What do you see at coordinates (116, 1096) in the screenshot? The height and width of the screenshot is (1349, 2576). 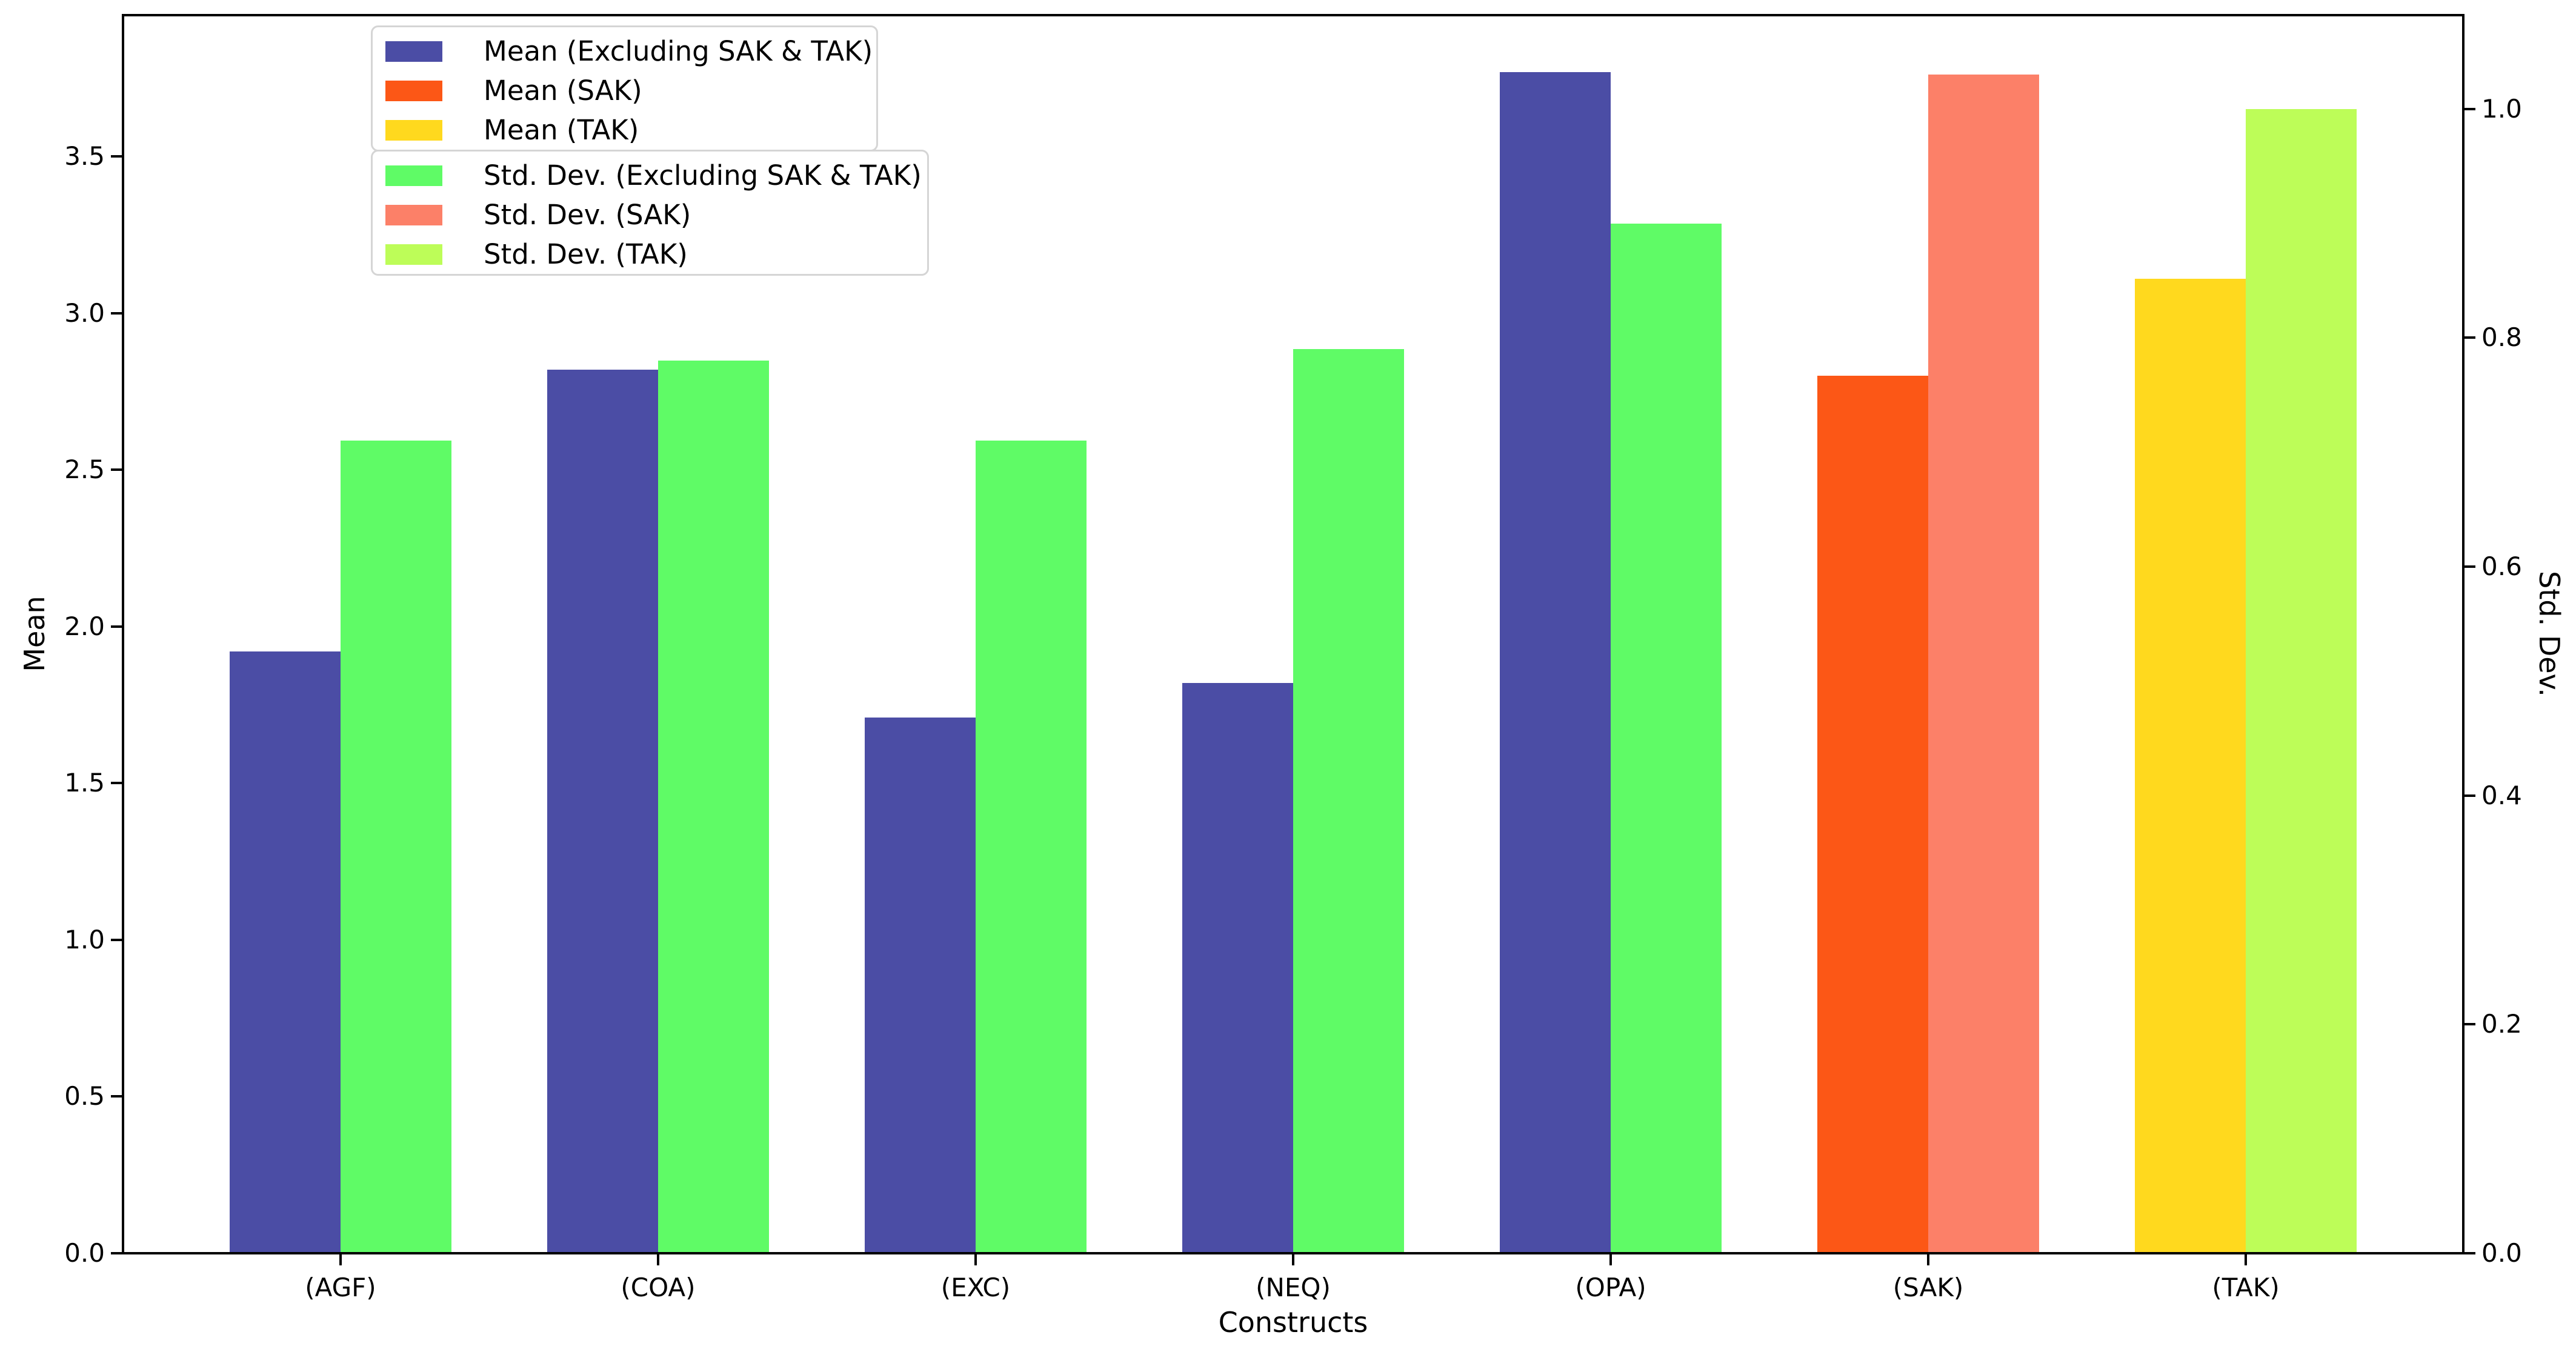 I see `left-tick-0.5` at bounding box center [116, 1096].